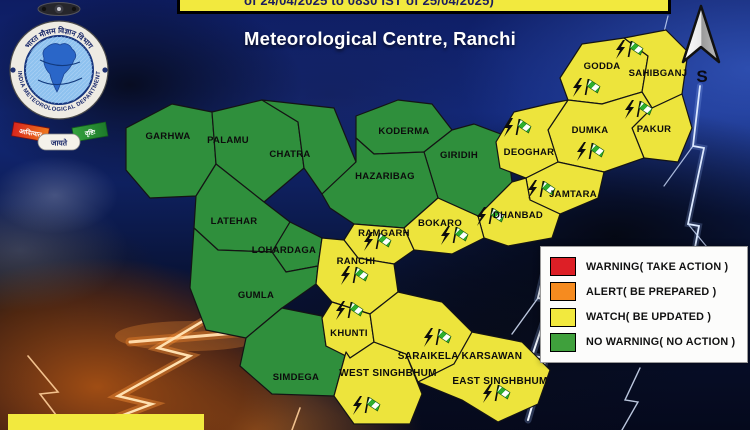 This screenshot has height=430, width=750. I want to click on district-garhwa, so click(171, 151).